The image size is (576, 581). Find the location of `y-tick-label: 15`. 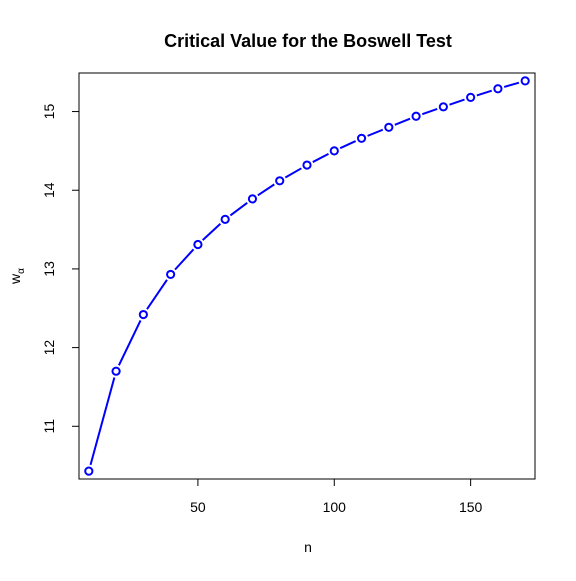

y-tick-label: 15 is located at coordinates (49, 112).